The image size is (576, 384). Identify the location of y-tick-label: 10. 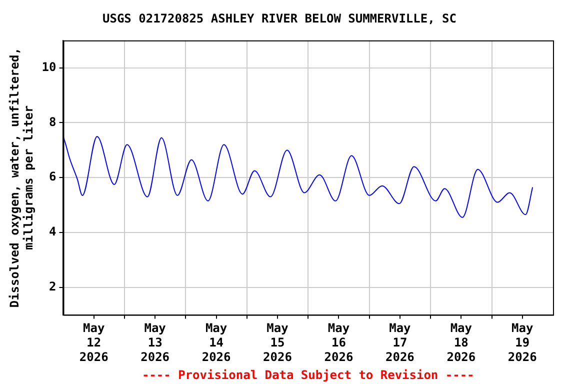
(49, 67).